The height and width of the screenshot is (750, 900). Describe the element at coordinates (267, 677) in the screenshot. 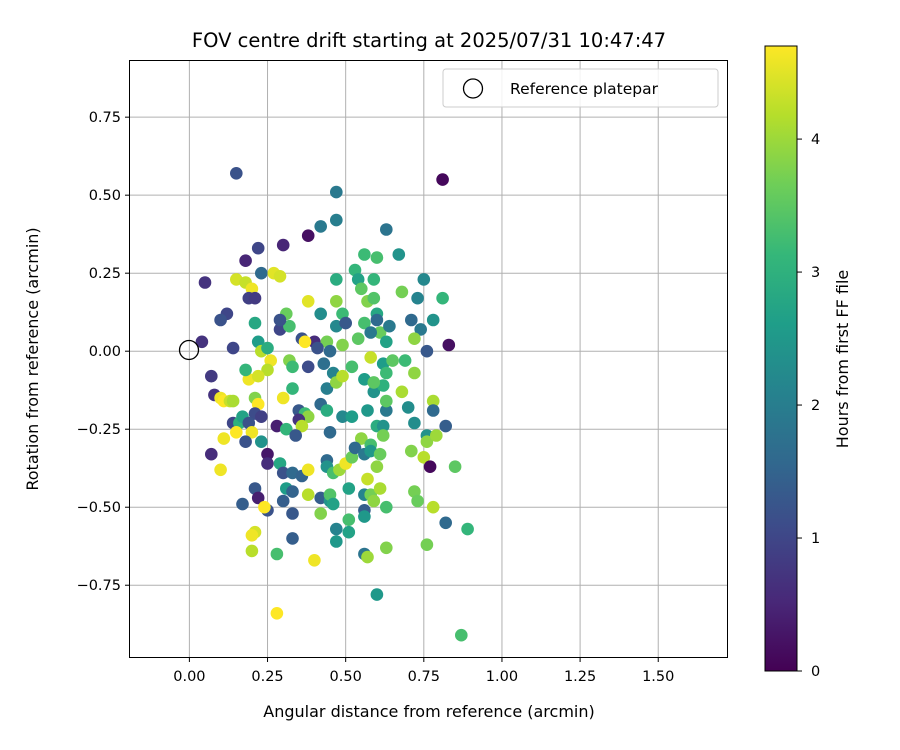

I see `x-tick-label: 0.25` at that location.